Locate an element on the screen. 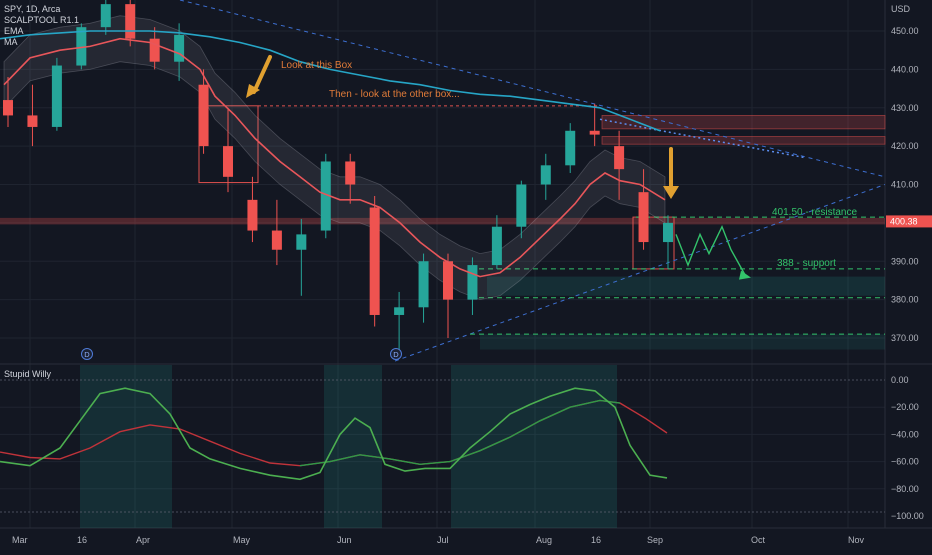 The image size is (932, 555). support-zone-lower is located at coordinates (682, 342).